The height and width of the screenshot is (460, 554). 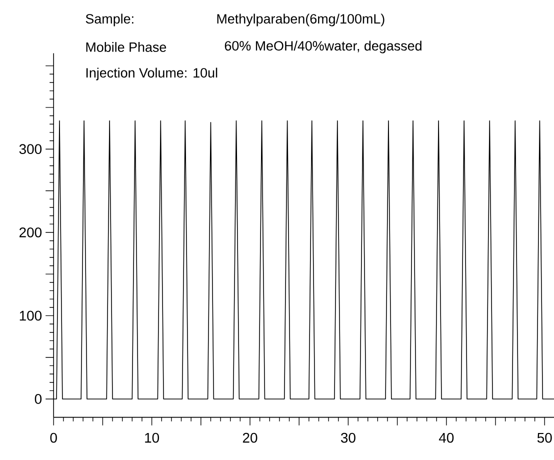 I want to click on y-tick-label: 0, so click(x=38, y=399).